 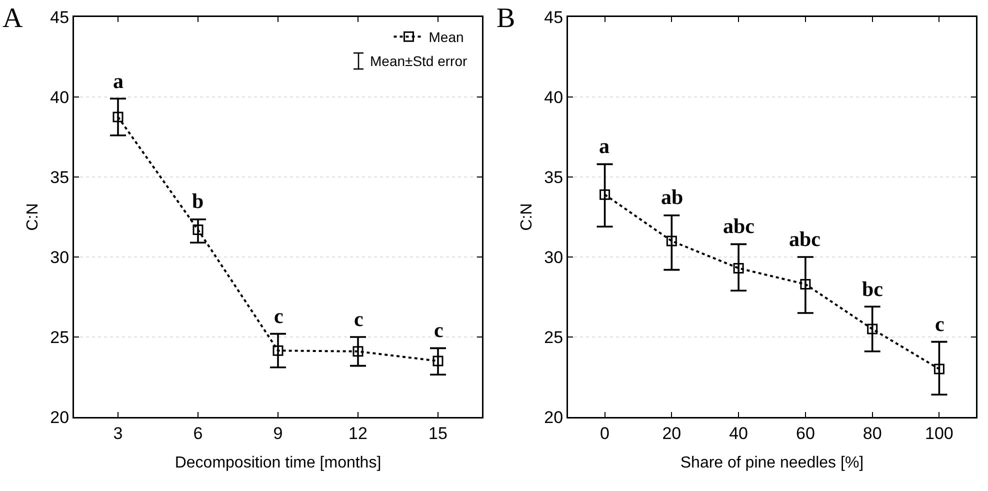 I want to click on annotation: ab, so click(x=672, y=197).